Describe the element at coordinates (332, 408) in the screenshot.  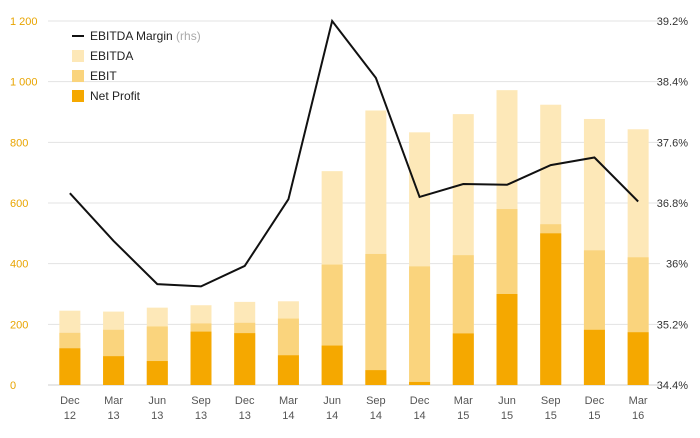
I see `x-tick-label: Jun 14` at that location.